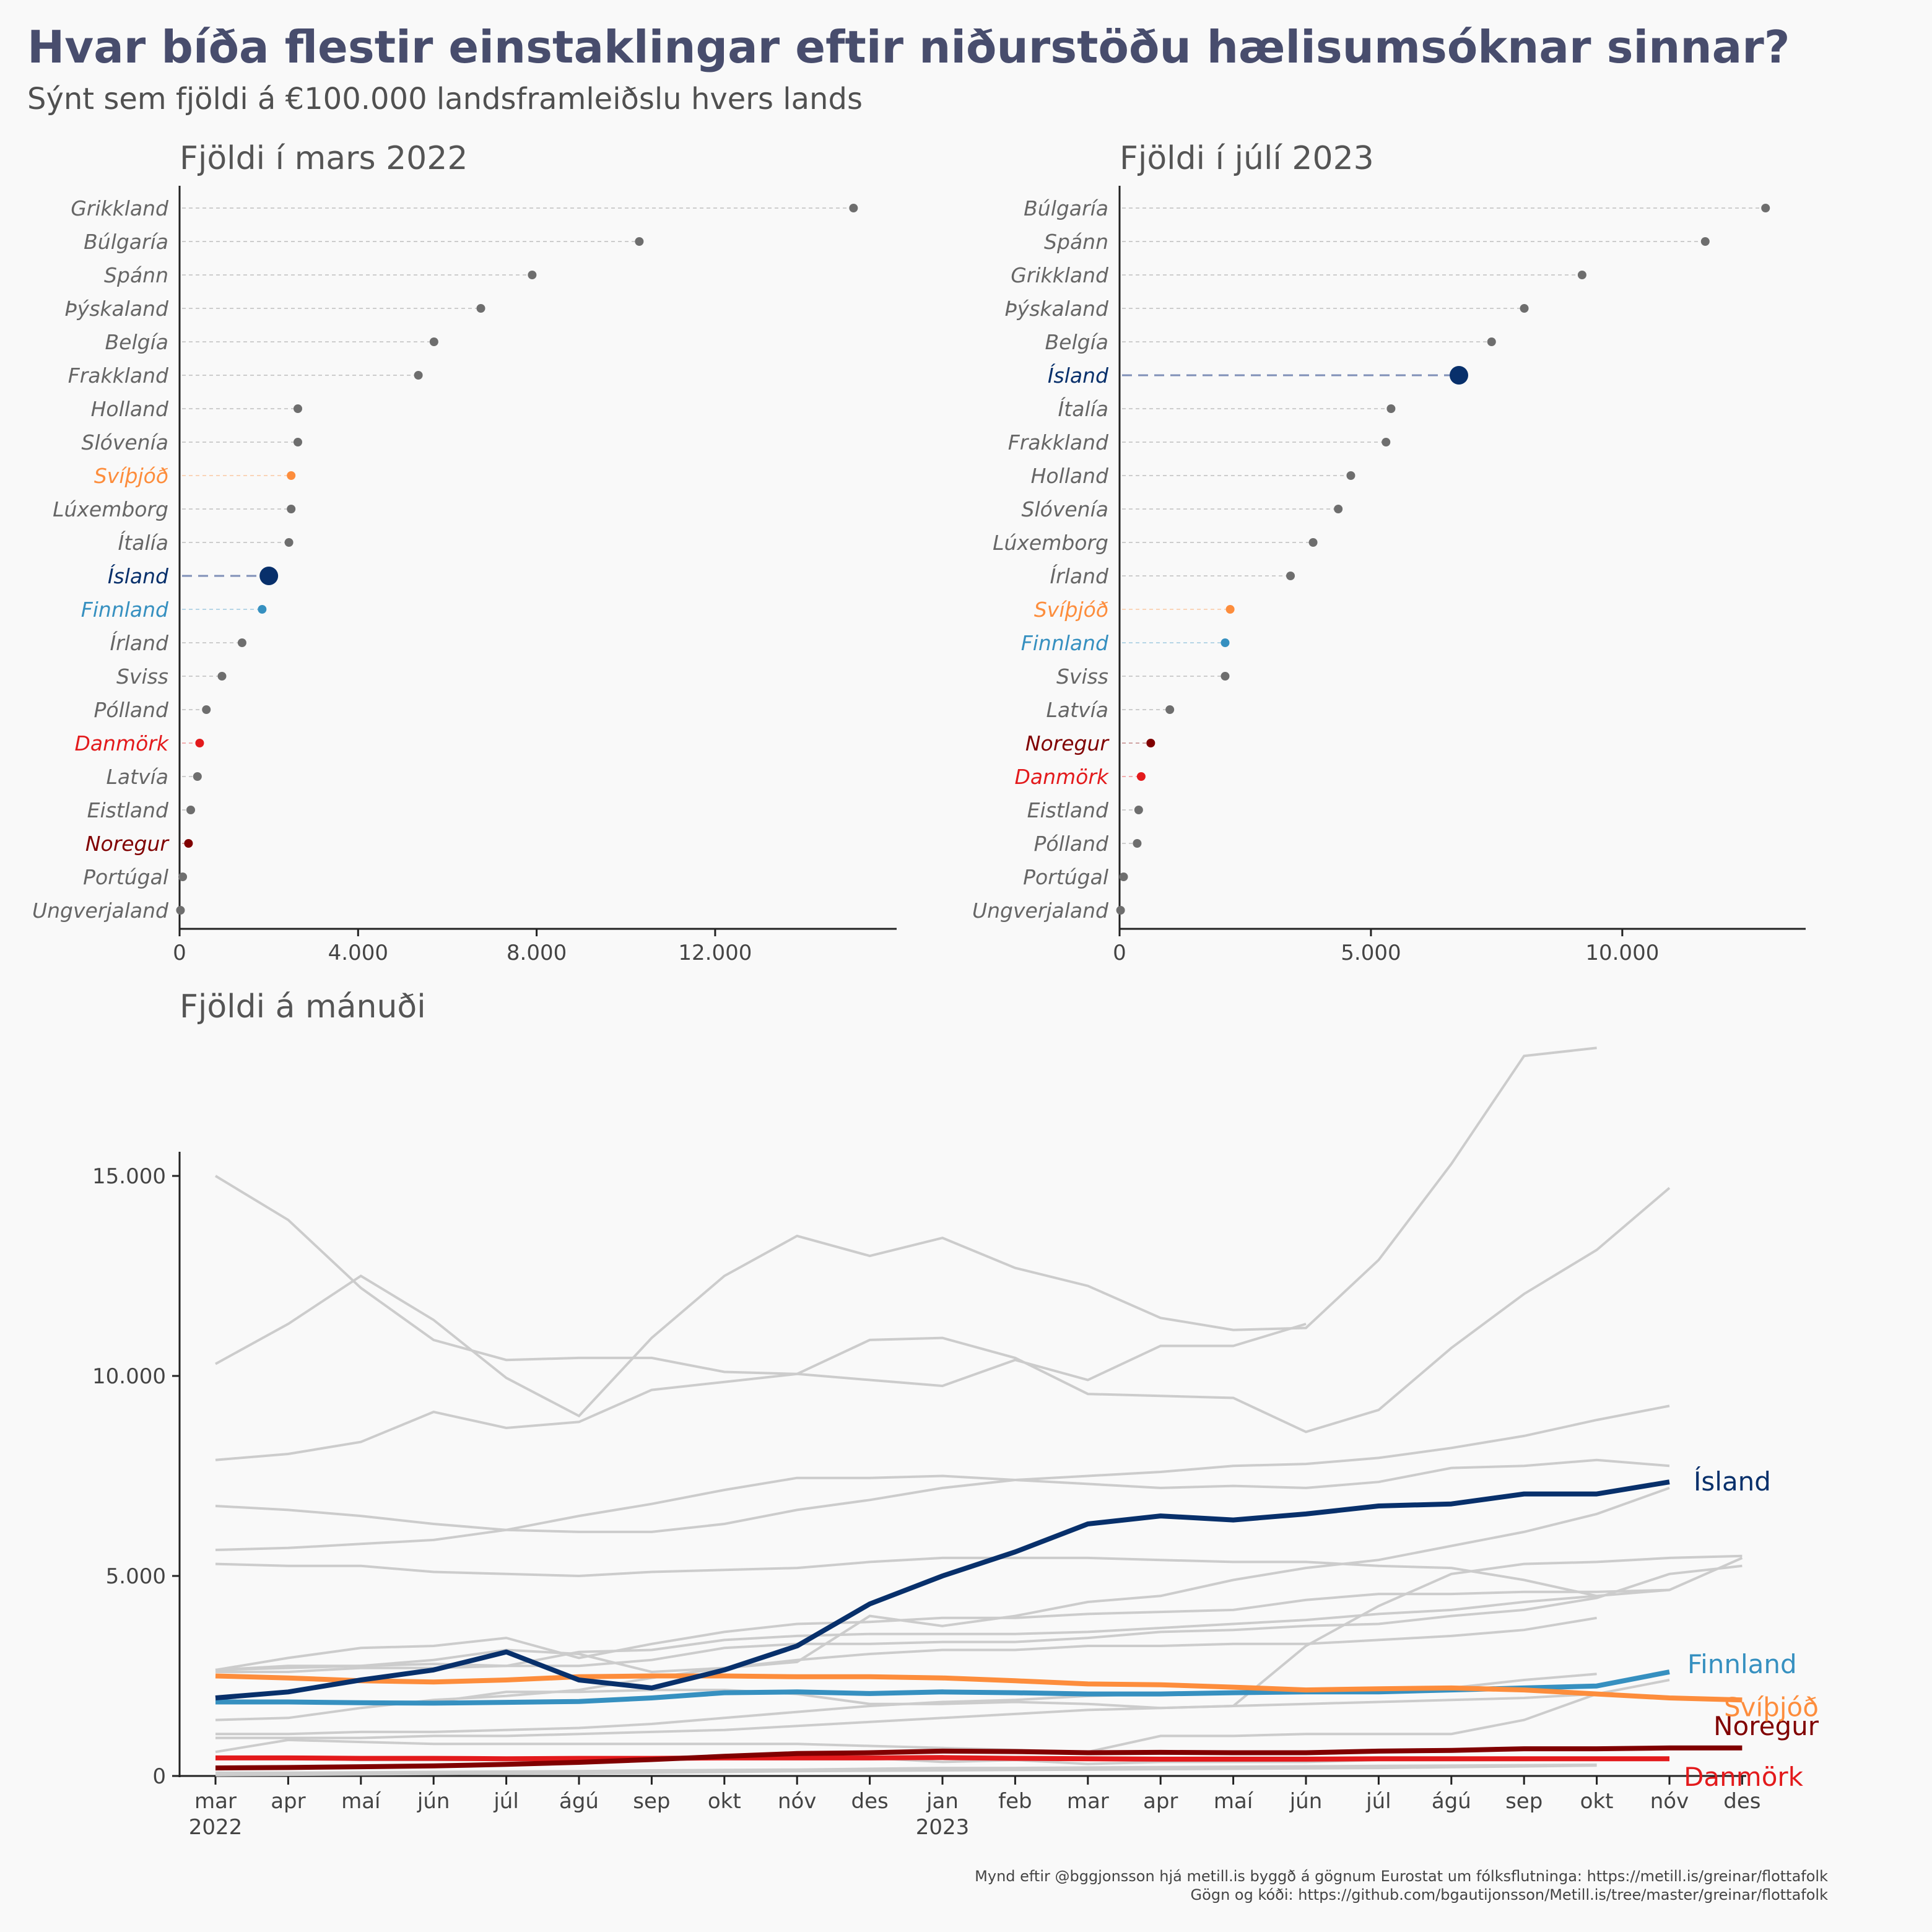  Describe the element at coordinates (1123, 876) in the screenshot. I see `p2-point-portugal` at that location.